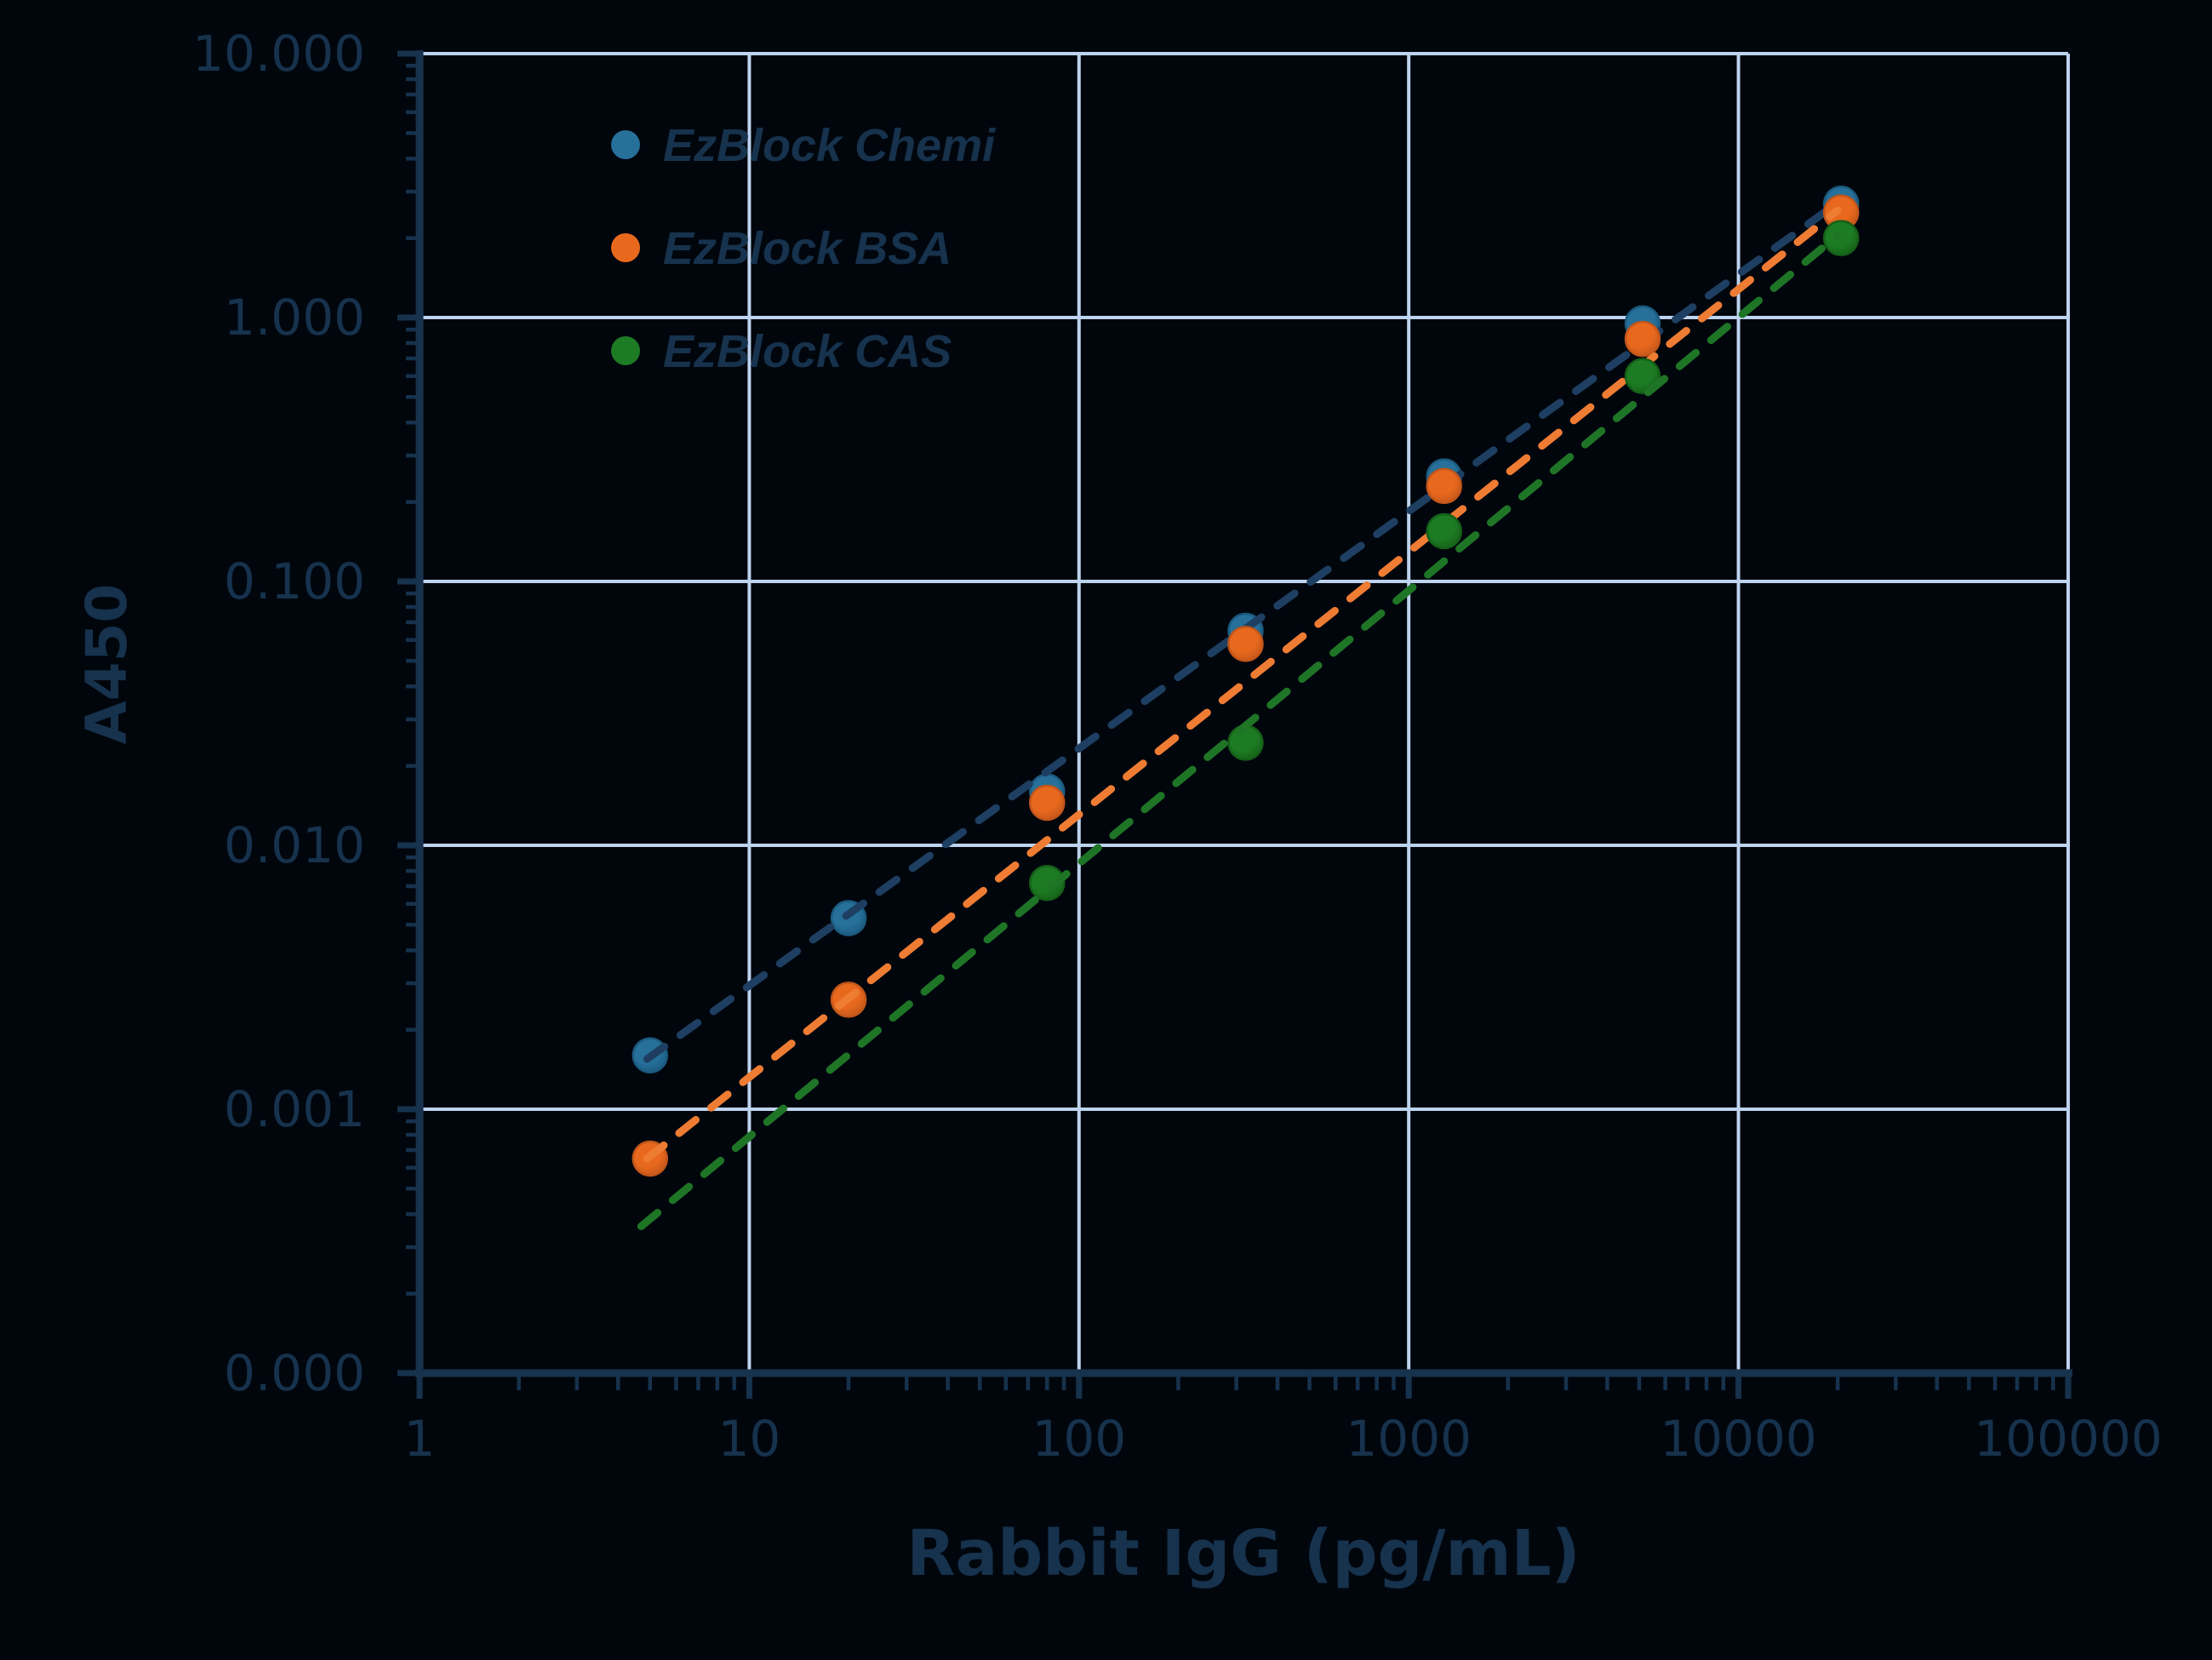 This screenshot has height=1660, width=2212. Describe the element at coordinates (748, 1439) in the screenshot. I see `x-tick-label: 10` at that location.